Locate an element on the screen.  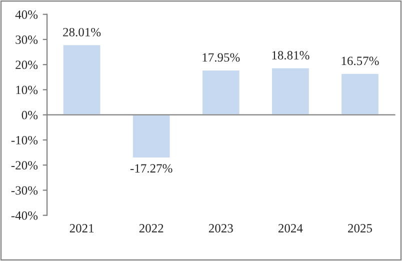
data-label: 28.01% is located at coordinates (82, 32).